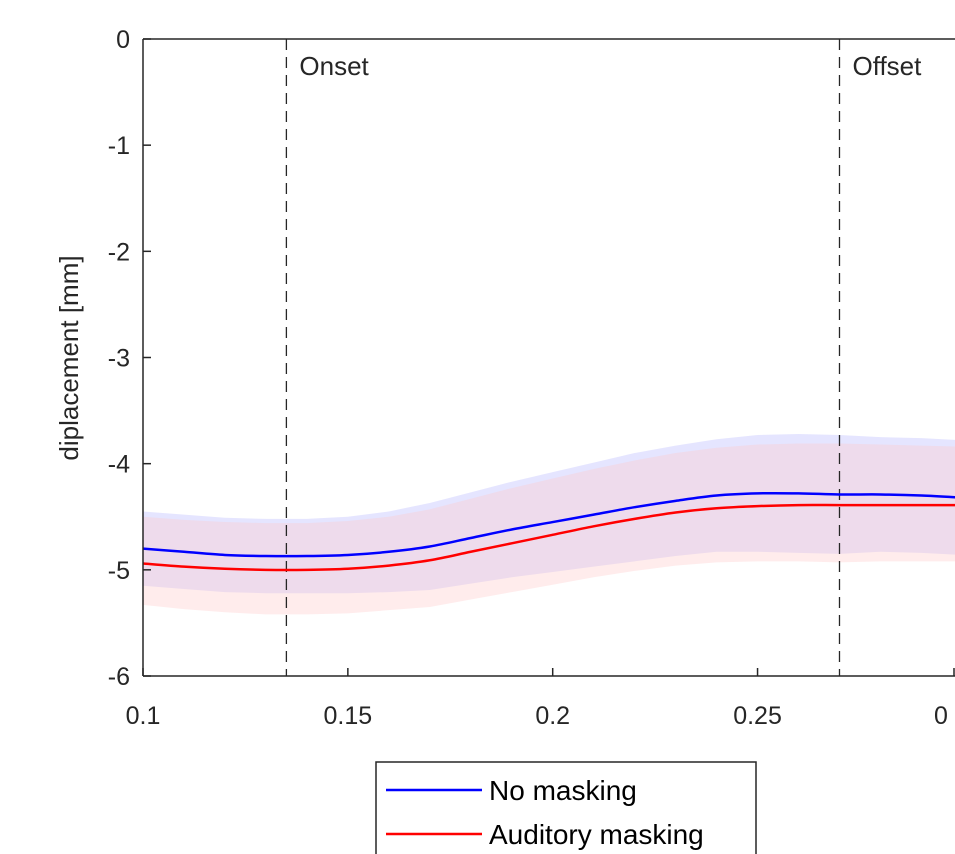 This screenshot has height=854, width=955. What do you see at coordinates (119, 252) in the screenshot?
I see `y-tick-label-2: -2` at bounding box center [119, 252].